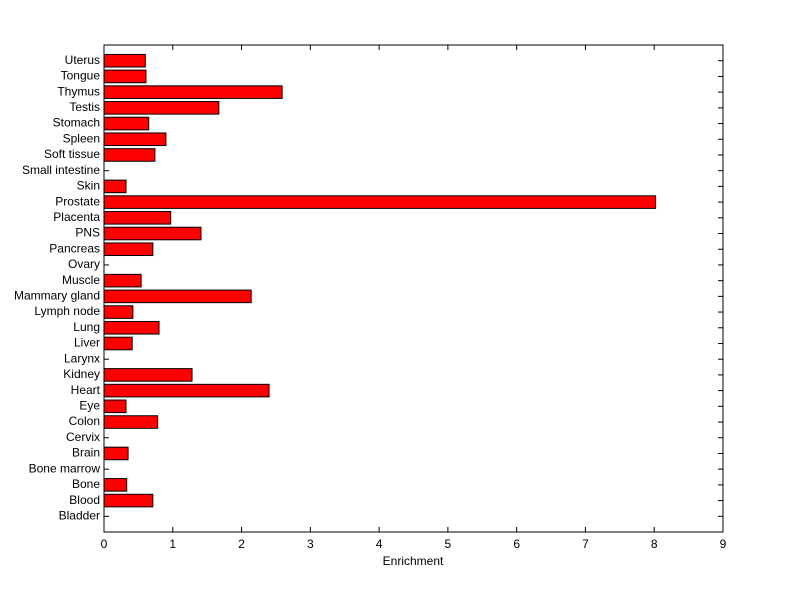 The width and height of the screenshot is (800, 599). I want to click on y-tick-label: Mammary gland, so click(57, 296).